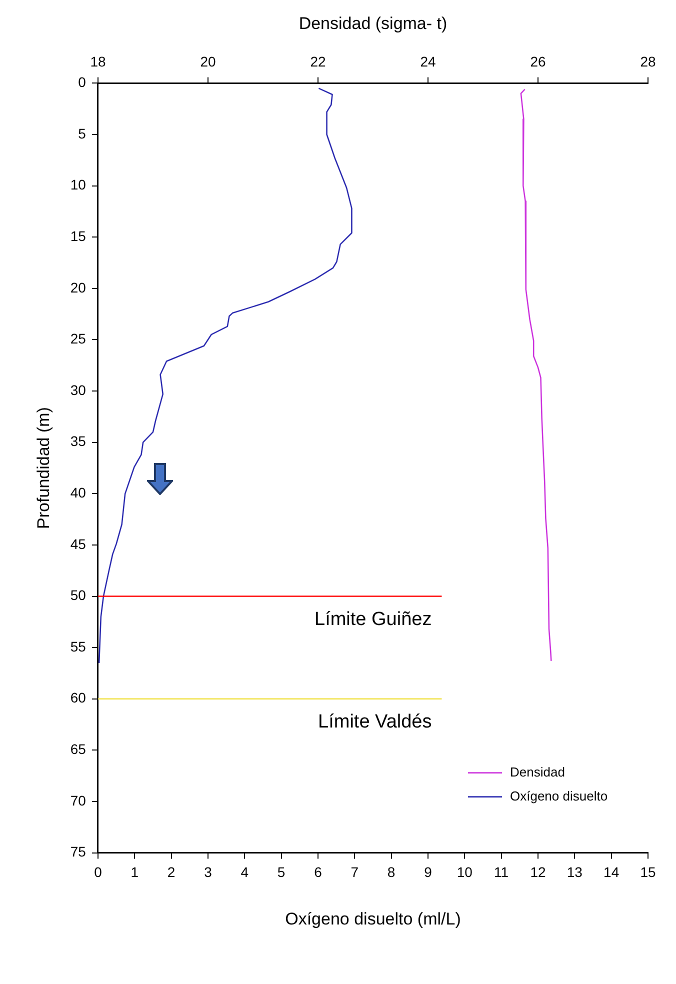 The width and height of the screenshot is (676, 984). What do you see at coordinates (78, 595) in the screenshot?
I see `y-tick-label: 50` at bounding box center [78, 595].